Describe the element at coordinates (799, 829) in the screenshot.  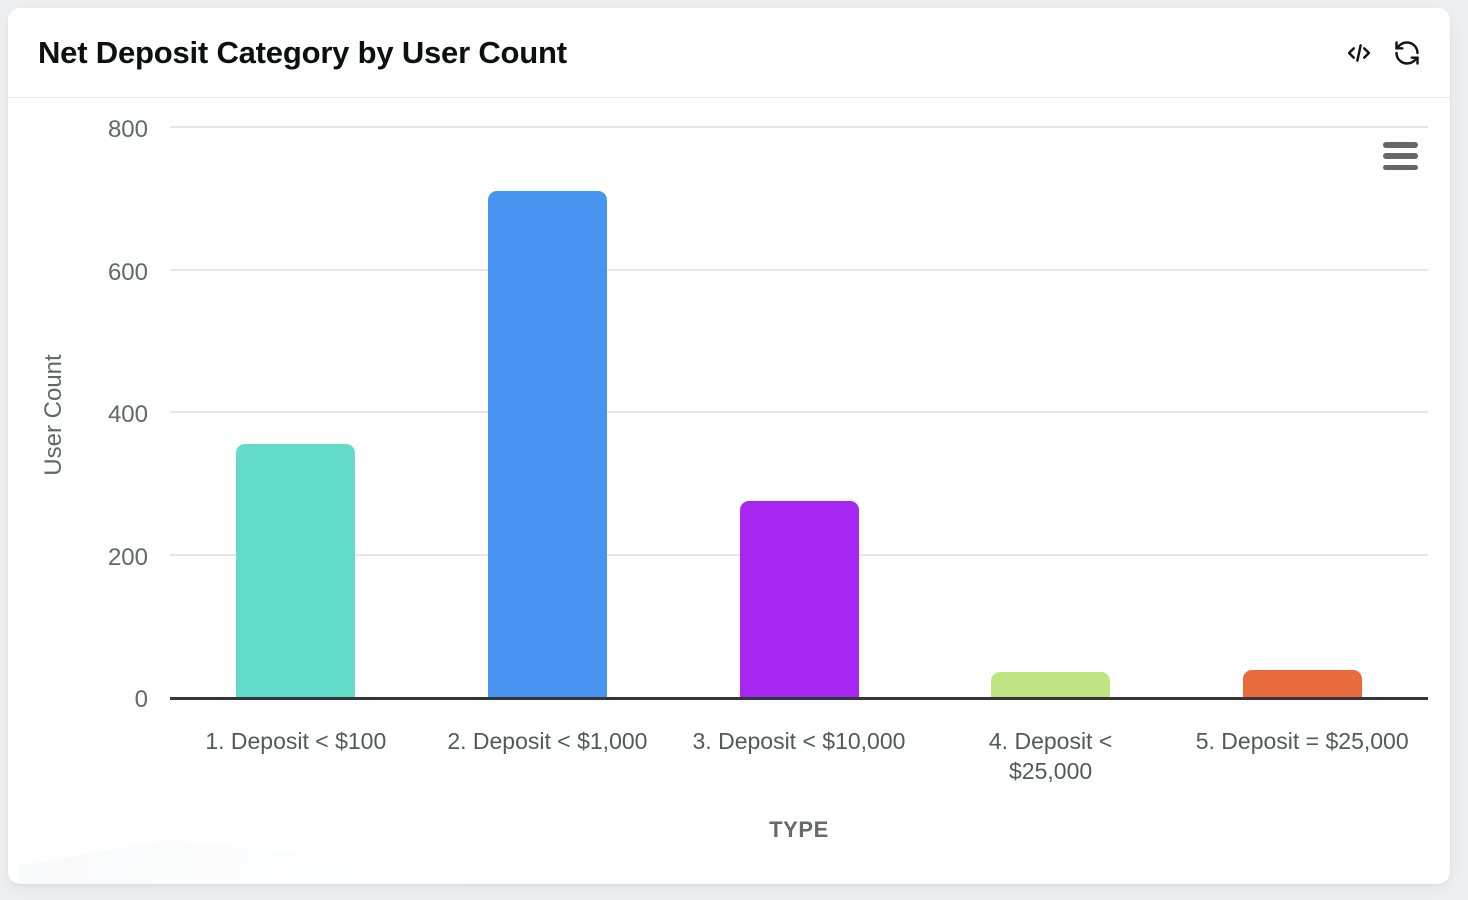
I see `x-axis-title: TYPE` at that location.